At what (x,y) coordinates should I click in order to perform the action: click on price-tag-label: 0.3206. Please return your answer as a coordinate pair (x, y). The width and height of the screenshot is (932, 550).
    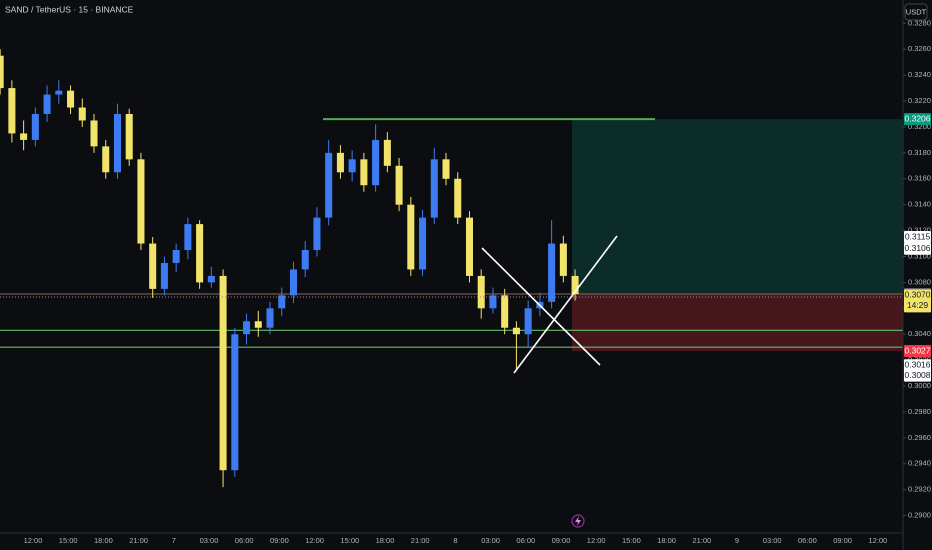
    Looking at the image, I should click on (918, 118).